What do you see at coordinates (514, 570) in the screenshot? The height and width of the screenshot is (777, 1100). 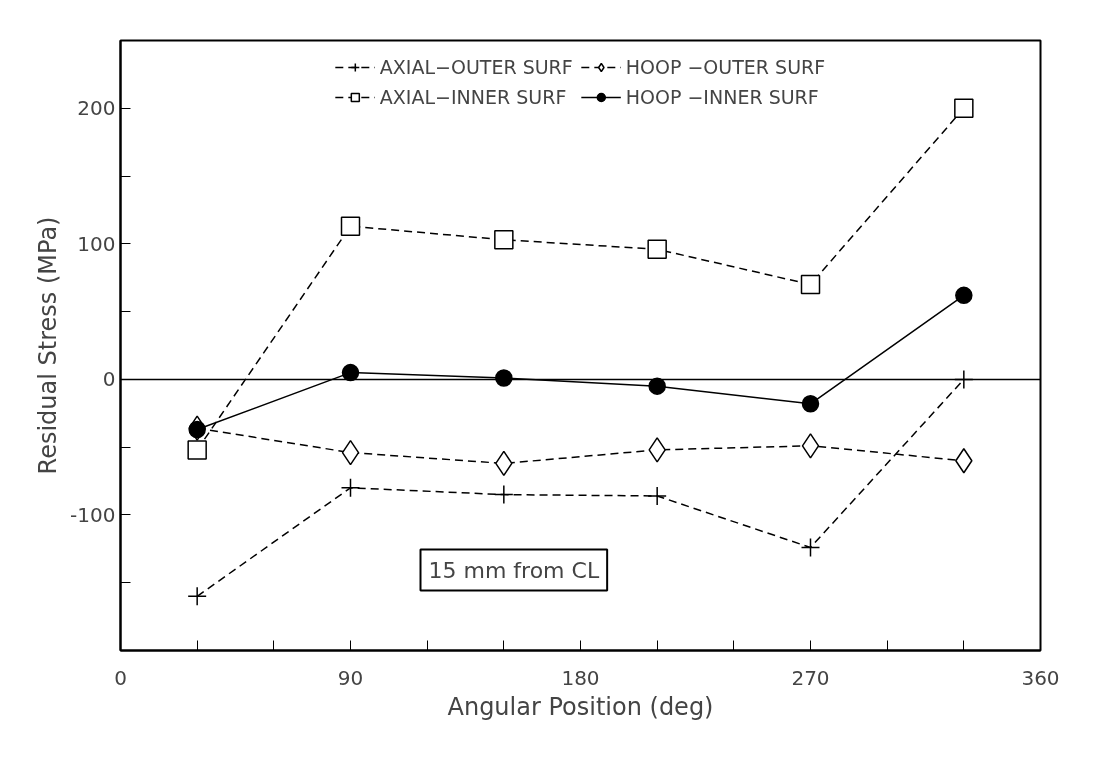 I see `annotation: 15 mm from CL` at bounding box center [514, 570].